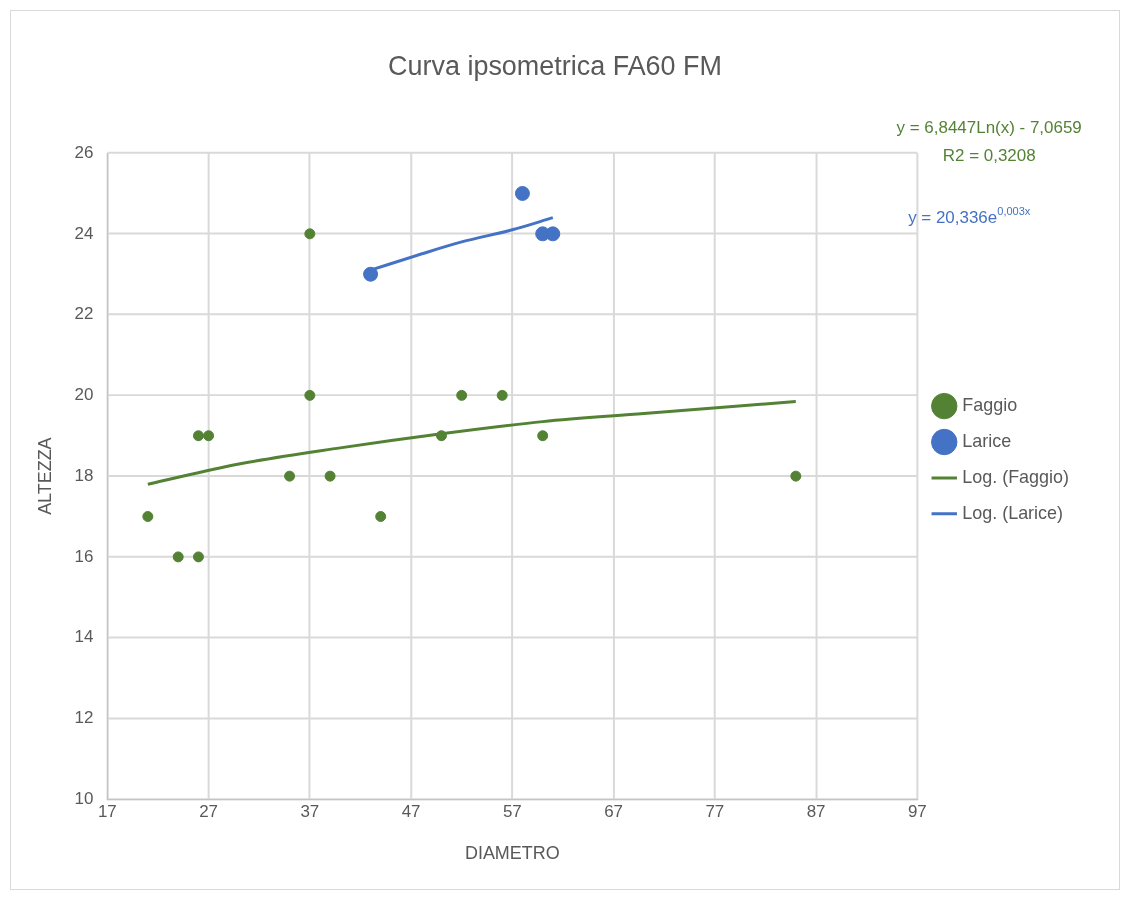 This screenshot has height=903, width=1134. I want to click on chart-title: Curva ipsometrica FA60 FM, so click(555, 65).